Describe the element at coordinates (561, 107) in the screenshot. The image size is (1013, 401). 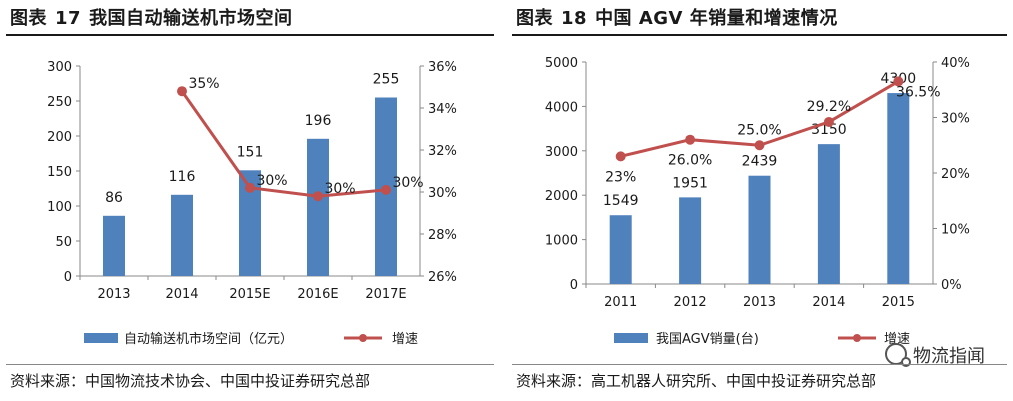
I see `y-left-tick-label: 4000` at that location.